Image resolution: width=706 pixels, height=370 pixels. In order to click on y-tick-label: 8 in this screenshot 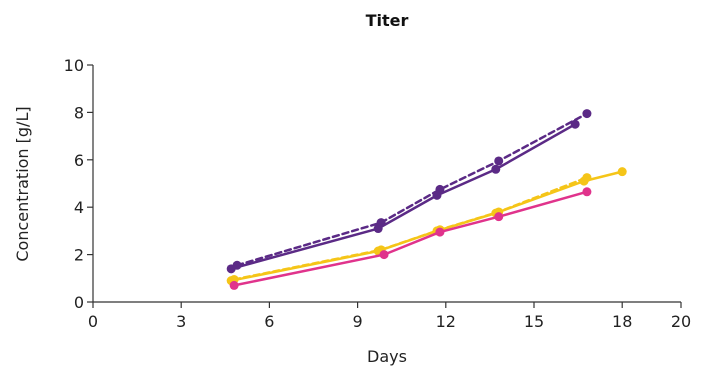, I will do `click(79, 112)`.